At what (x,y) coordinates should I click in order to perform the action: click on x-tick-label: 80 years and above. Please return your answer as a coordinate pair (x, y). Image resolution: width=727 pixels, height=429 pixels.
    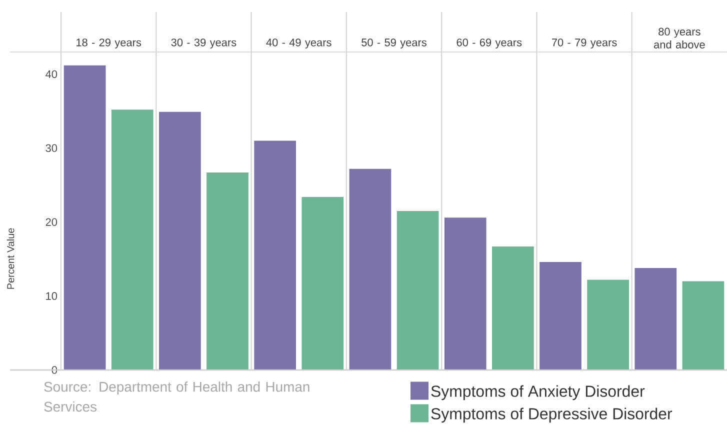
    Looking at the image, I should click on (679, 38).